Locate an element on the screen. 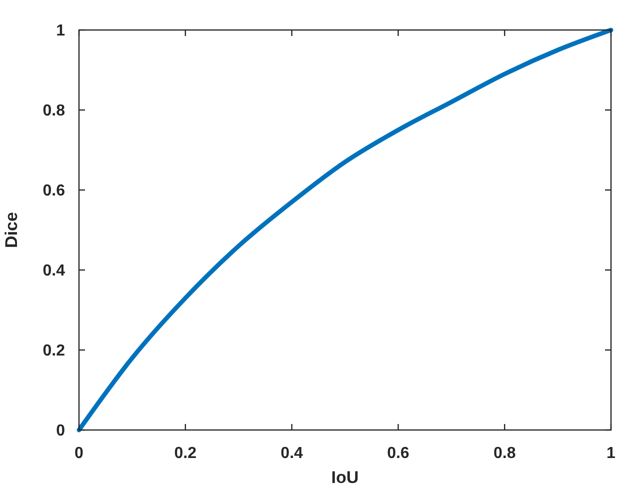 The width and height of the screenshot is (624, 490). x-tick-label: 0.4 is located at coordinates (292, 453).